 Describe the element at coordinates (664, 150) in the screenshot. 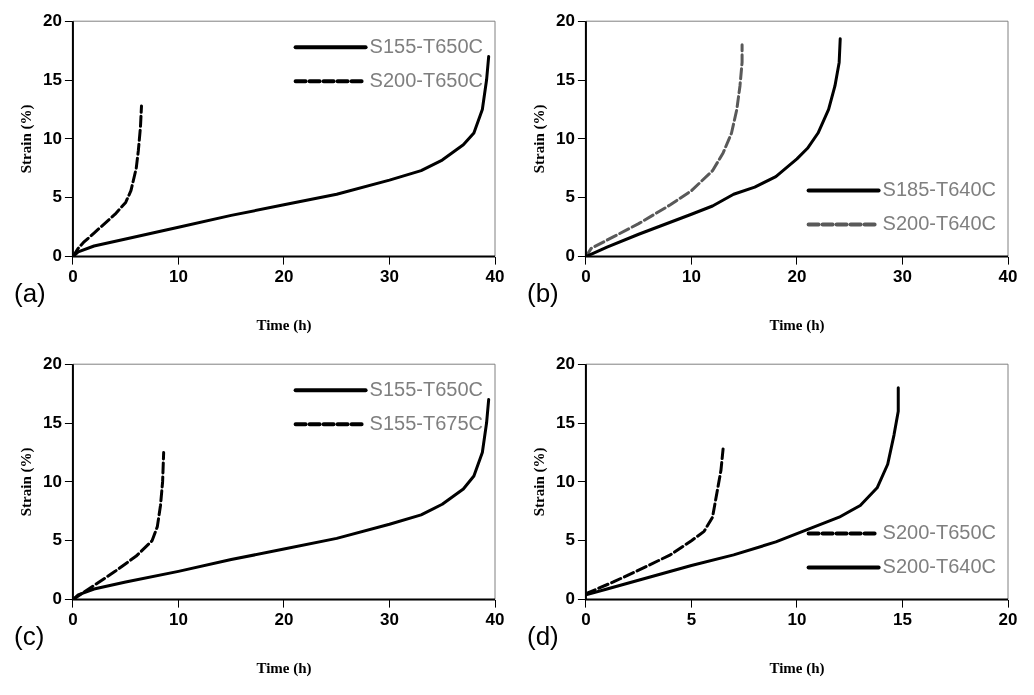

I see `line-series` at that location.